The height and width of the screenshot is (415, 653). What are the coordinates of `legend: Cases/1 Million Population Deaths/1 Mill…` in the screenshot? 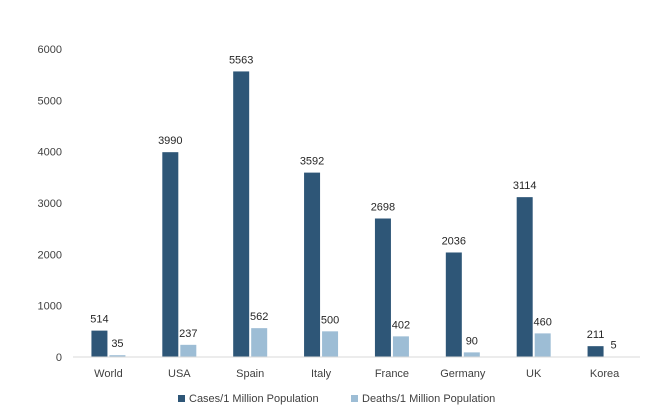 It's located at (336, 399).